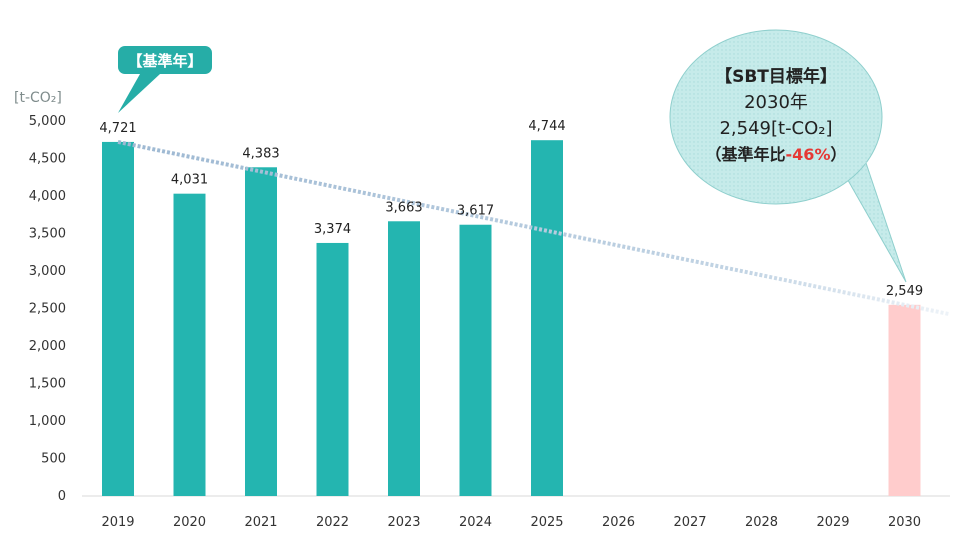 Image resolution: width=960 pixels, height=550 pixels. Describe the element at coordinates (260, 522) in the screenshot. I see `x-tick-label: 2021` at that location.